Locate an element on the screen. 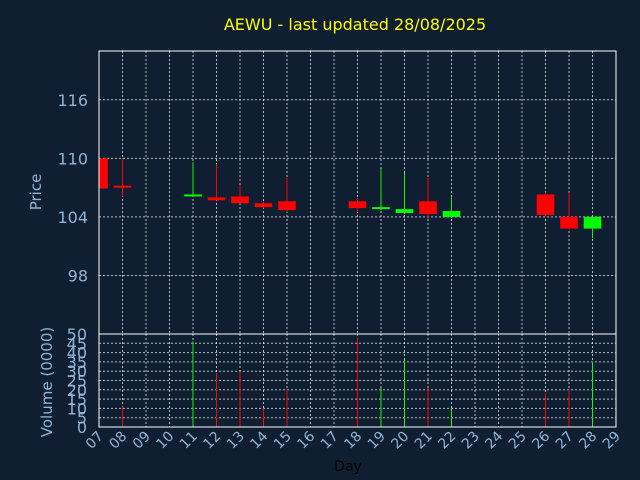  volume-y-tick-label: 20 is located at coordinates (77, 390).